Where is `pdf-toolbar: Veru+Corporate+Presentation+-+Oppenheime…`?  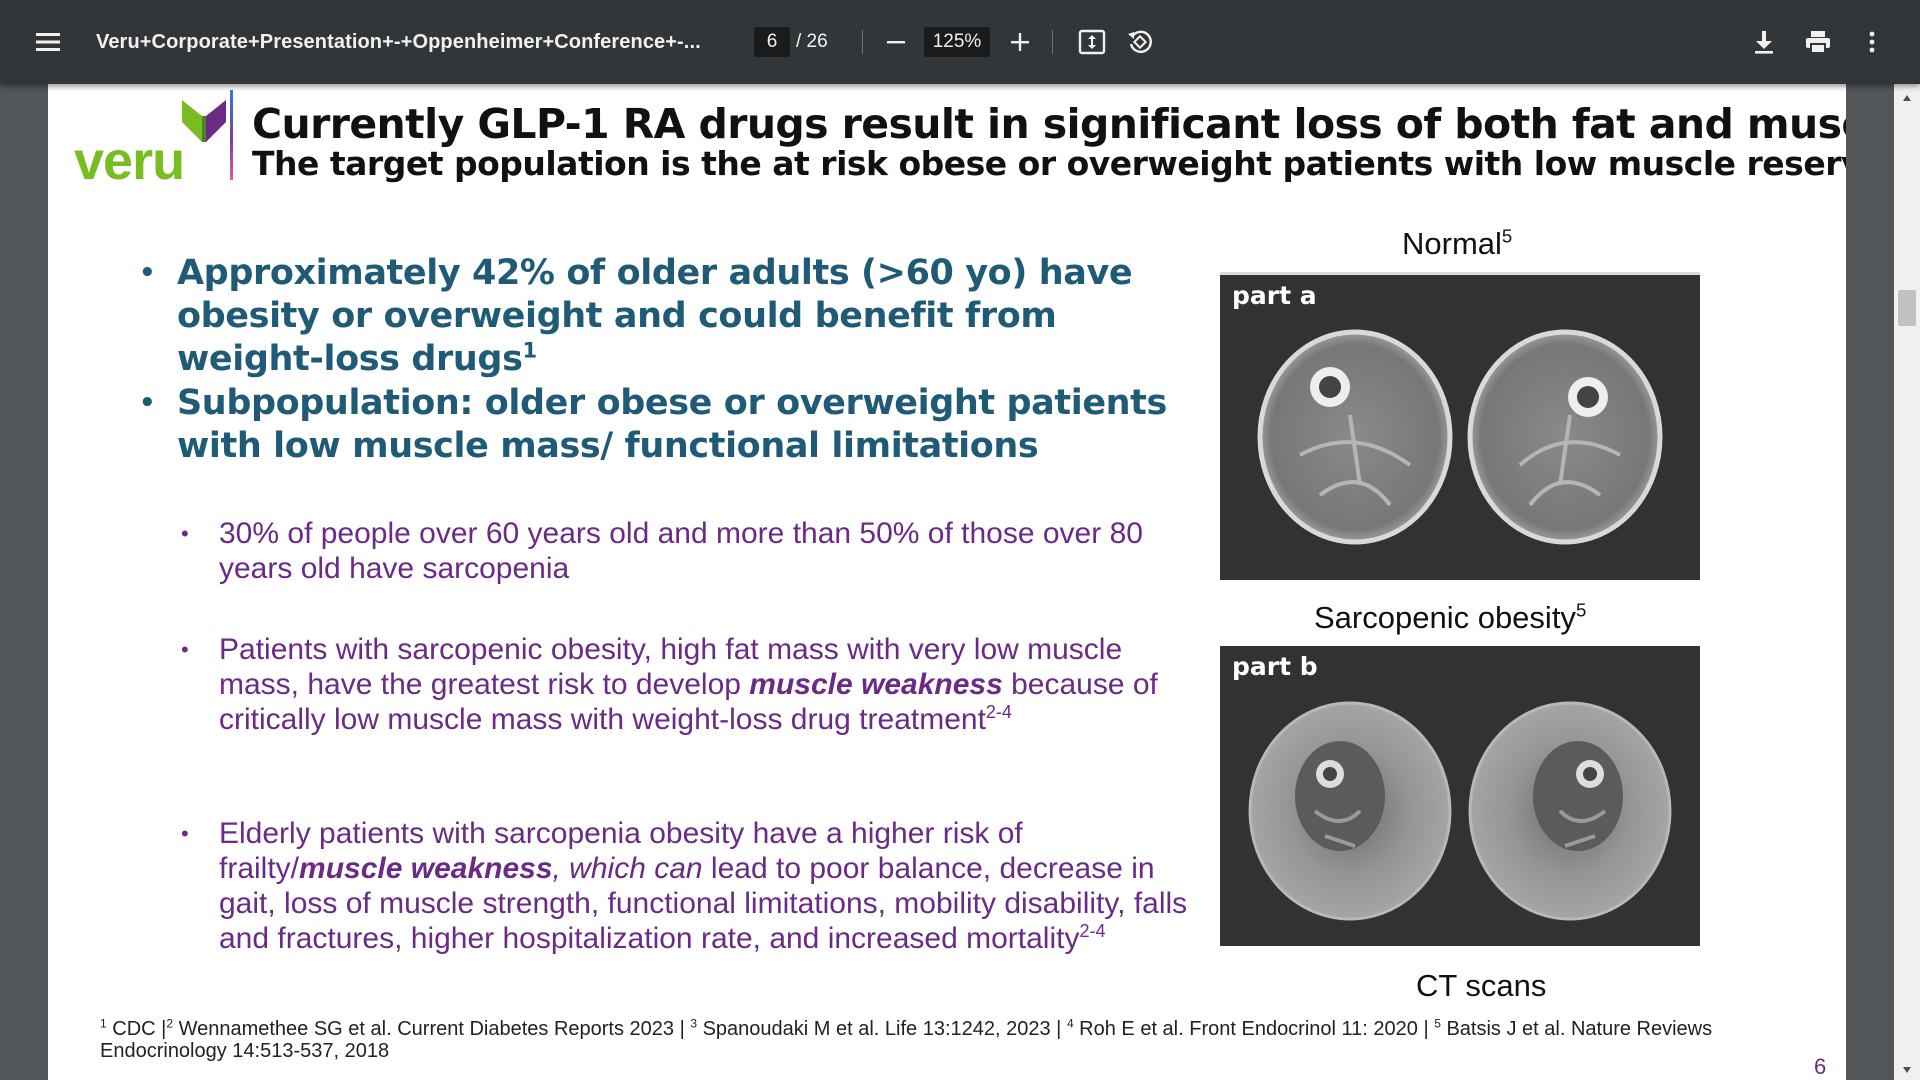 pdf-toolbar: Veru+Corporate+Presentation+-+Oppenheime… is located at coordinates (960, 42).